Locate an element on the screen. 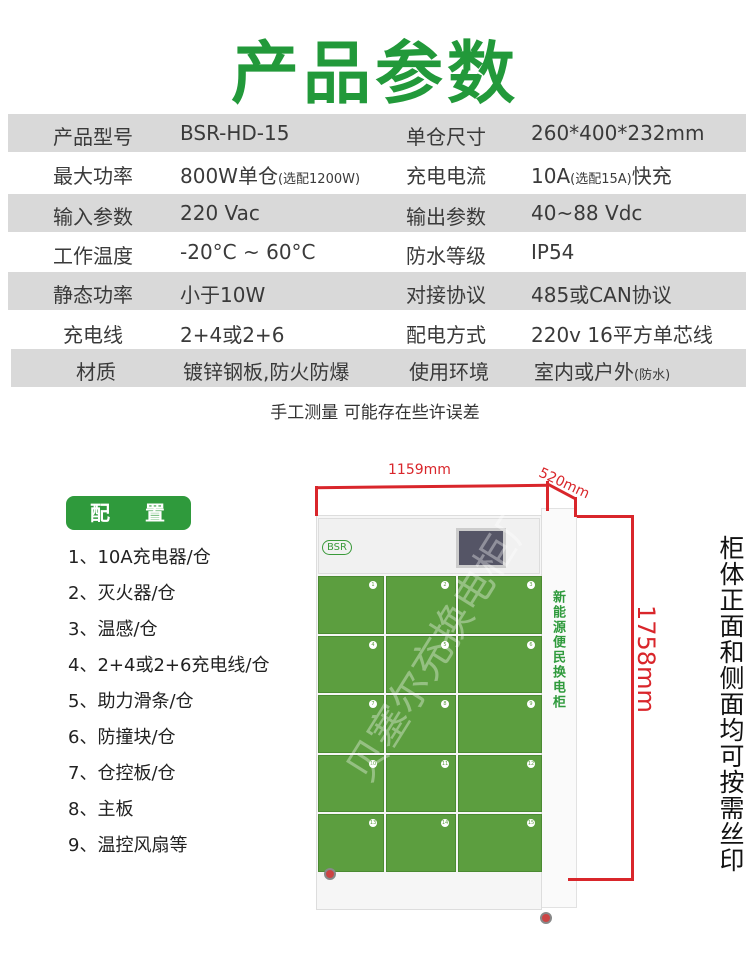  config-item: 8、主板 is located at coordinates (101, 809).